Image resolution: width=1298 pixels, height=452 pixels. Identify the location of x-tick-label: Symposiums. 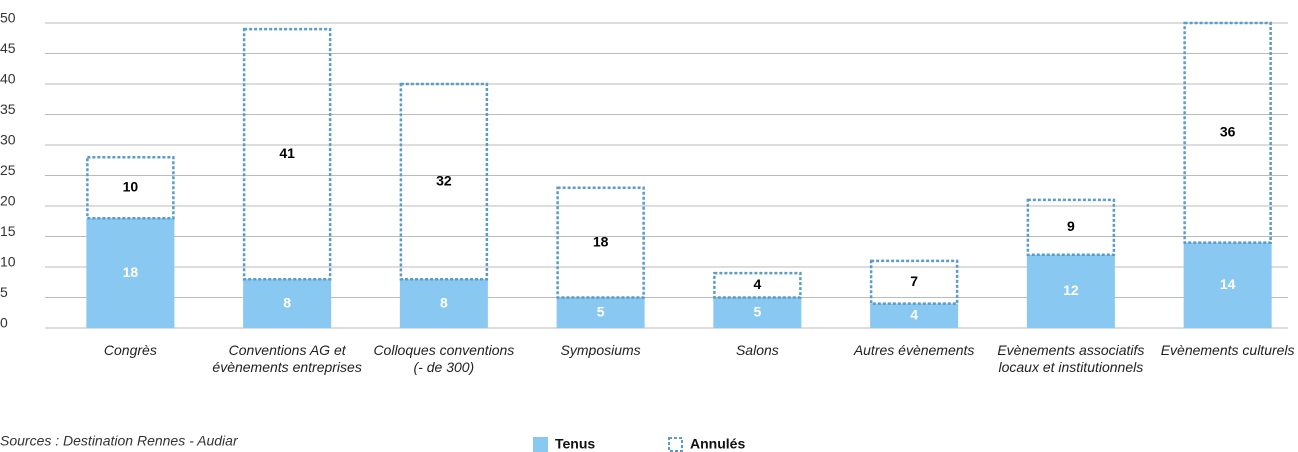
(600, 350).